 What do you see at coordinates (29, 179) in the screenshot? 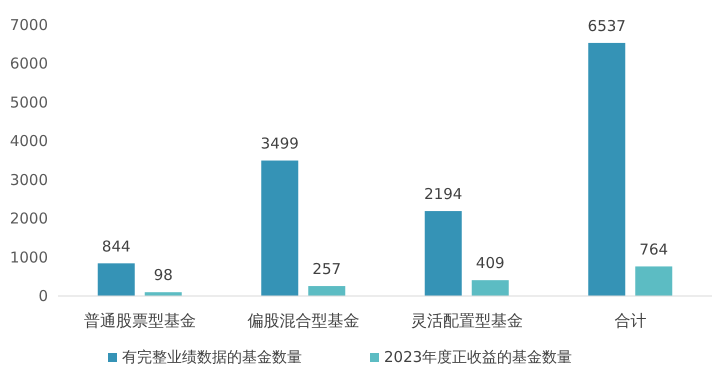
I see `y-tick-label: 3000` at bounding box center [29, 179].